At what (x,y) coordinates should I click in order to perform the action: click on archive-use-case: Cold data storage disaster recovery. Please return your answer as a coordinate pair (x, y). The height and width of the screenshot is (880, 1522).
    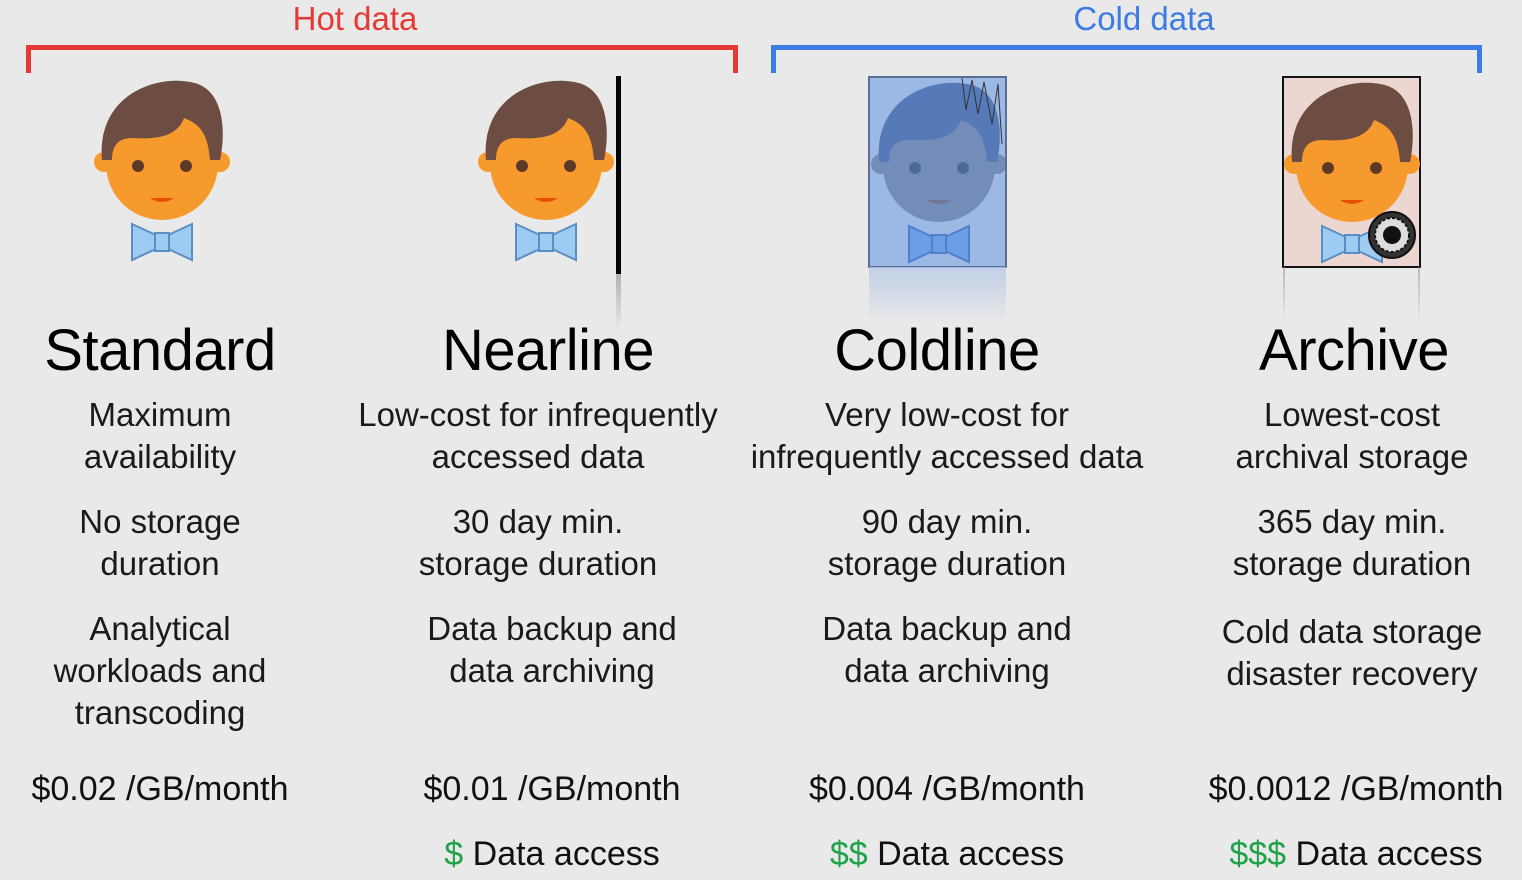
    Looking at the image, I should click on (1327, 653).